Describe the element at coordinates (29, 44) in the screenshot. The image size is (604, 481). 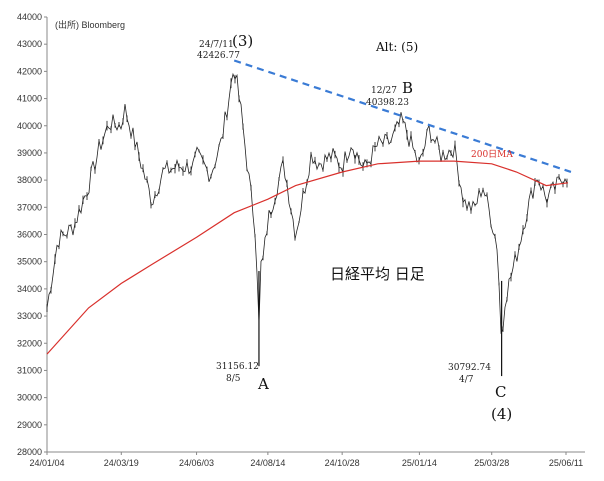
I see `y-tick-label: 43000` at that location.